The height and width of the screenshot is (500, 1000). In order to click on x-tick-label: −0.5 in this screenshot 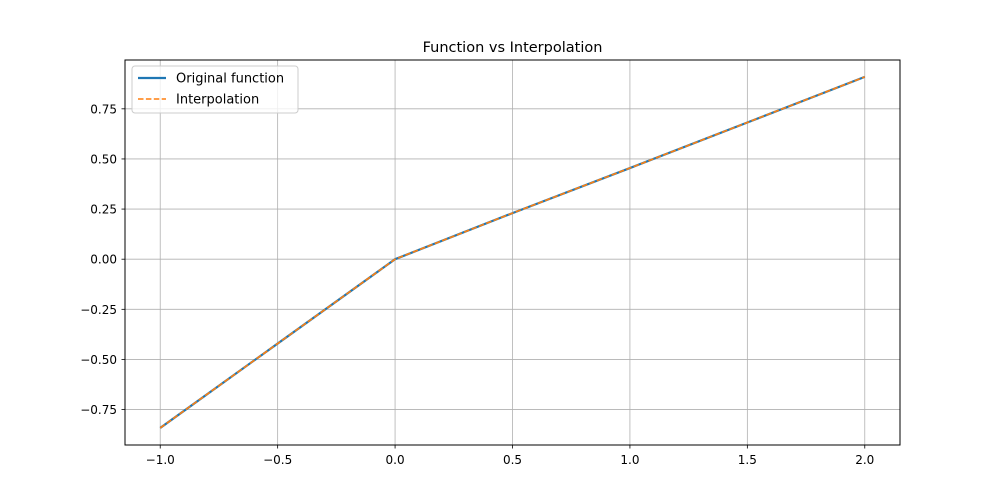, I will do `click(277, 460)`.